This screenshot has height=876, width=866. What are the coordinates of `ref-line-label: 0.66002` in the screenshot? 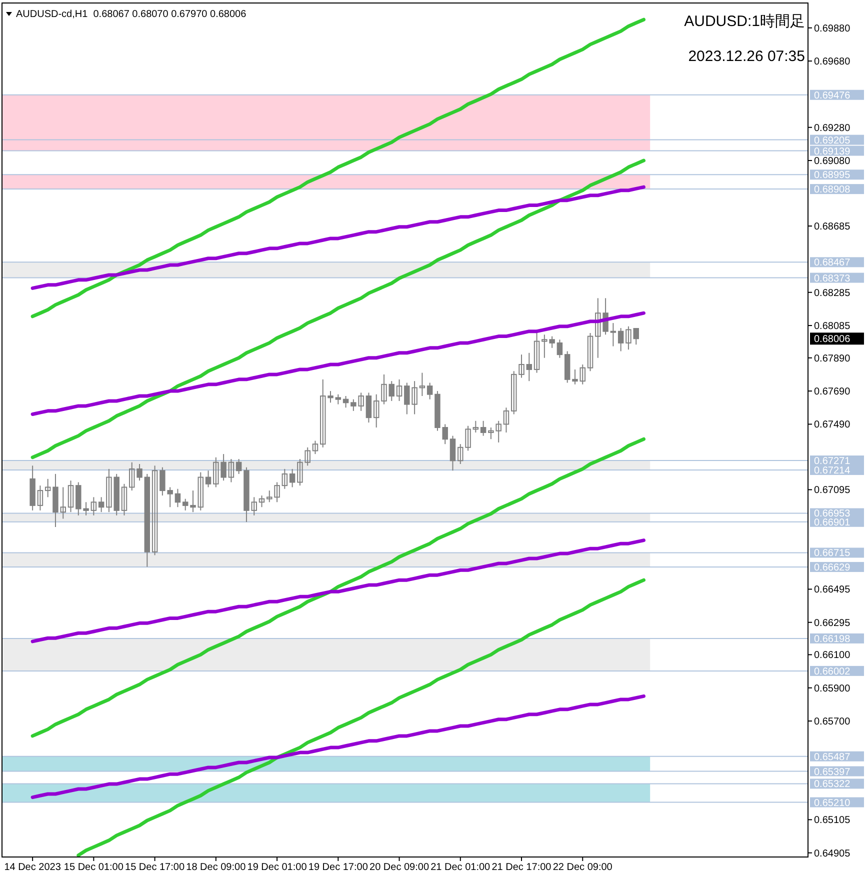 It's located at (832, 672).